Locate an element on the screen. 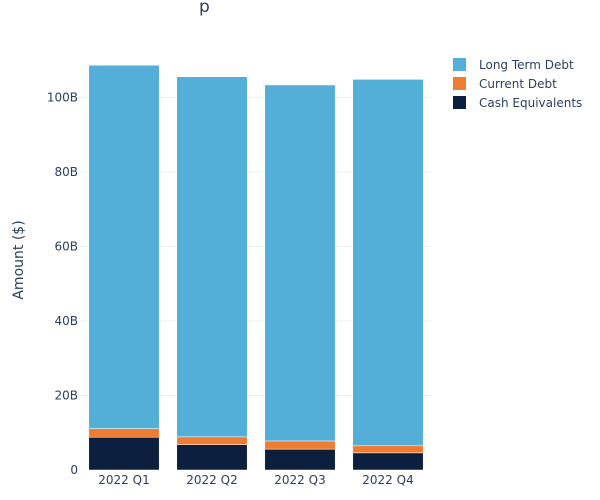 This screenshot has height=500, width=600. legend-label: Cash Equivalents is located at coordinates (530, 103).